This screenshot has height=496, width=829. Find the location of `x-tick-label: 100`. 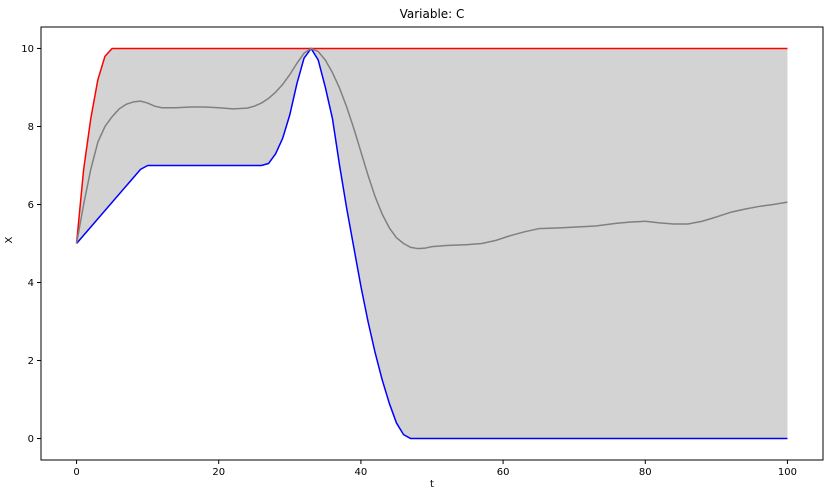

x-tick-label: 100 is located at coordinates (787, 472).